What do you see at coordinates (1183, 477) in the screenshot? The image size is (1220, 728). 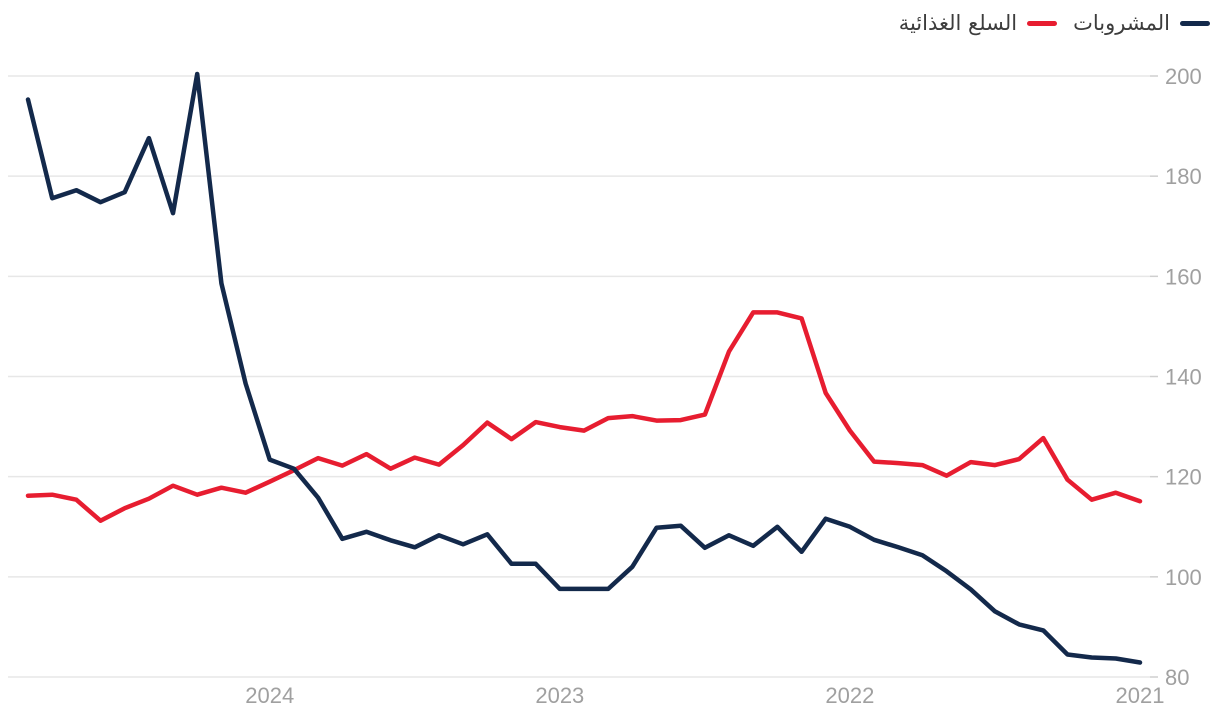 I see `y-tick-label-120: 120` at bounding box center [1183, 477].